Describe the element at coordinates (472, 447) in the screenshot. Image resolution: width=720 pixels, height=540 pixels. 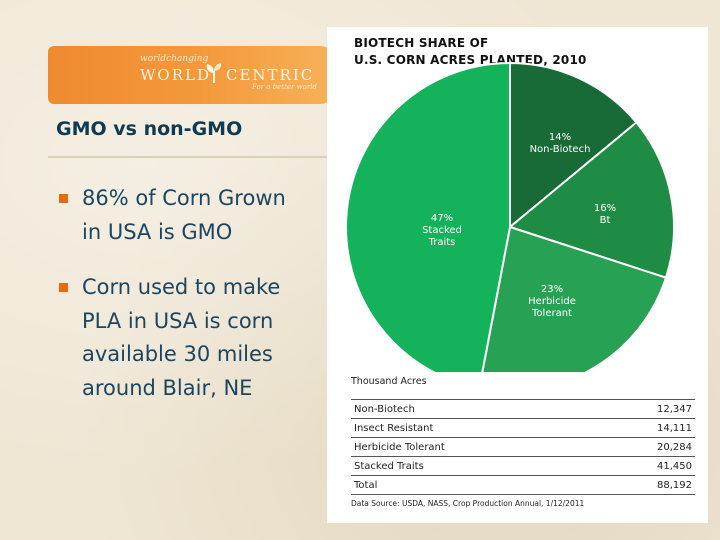
I see `row-label: Herbicide Tolerant` at that location.